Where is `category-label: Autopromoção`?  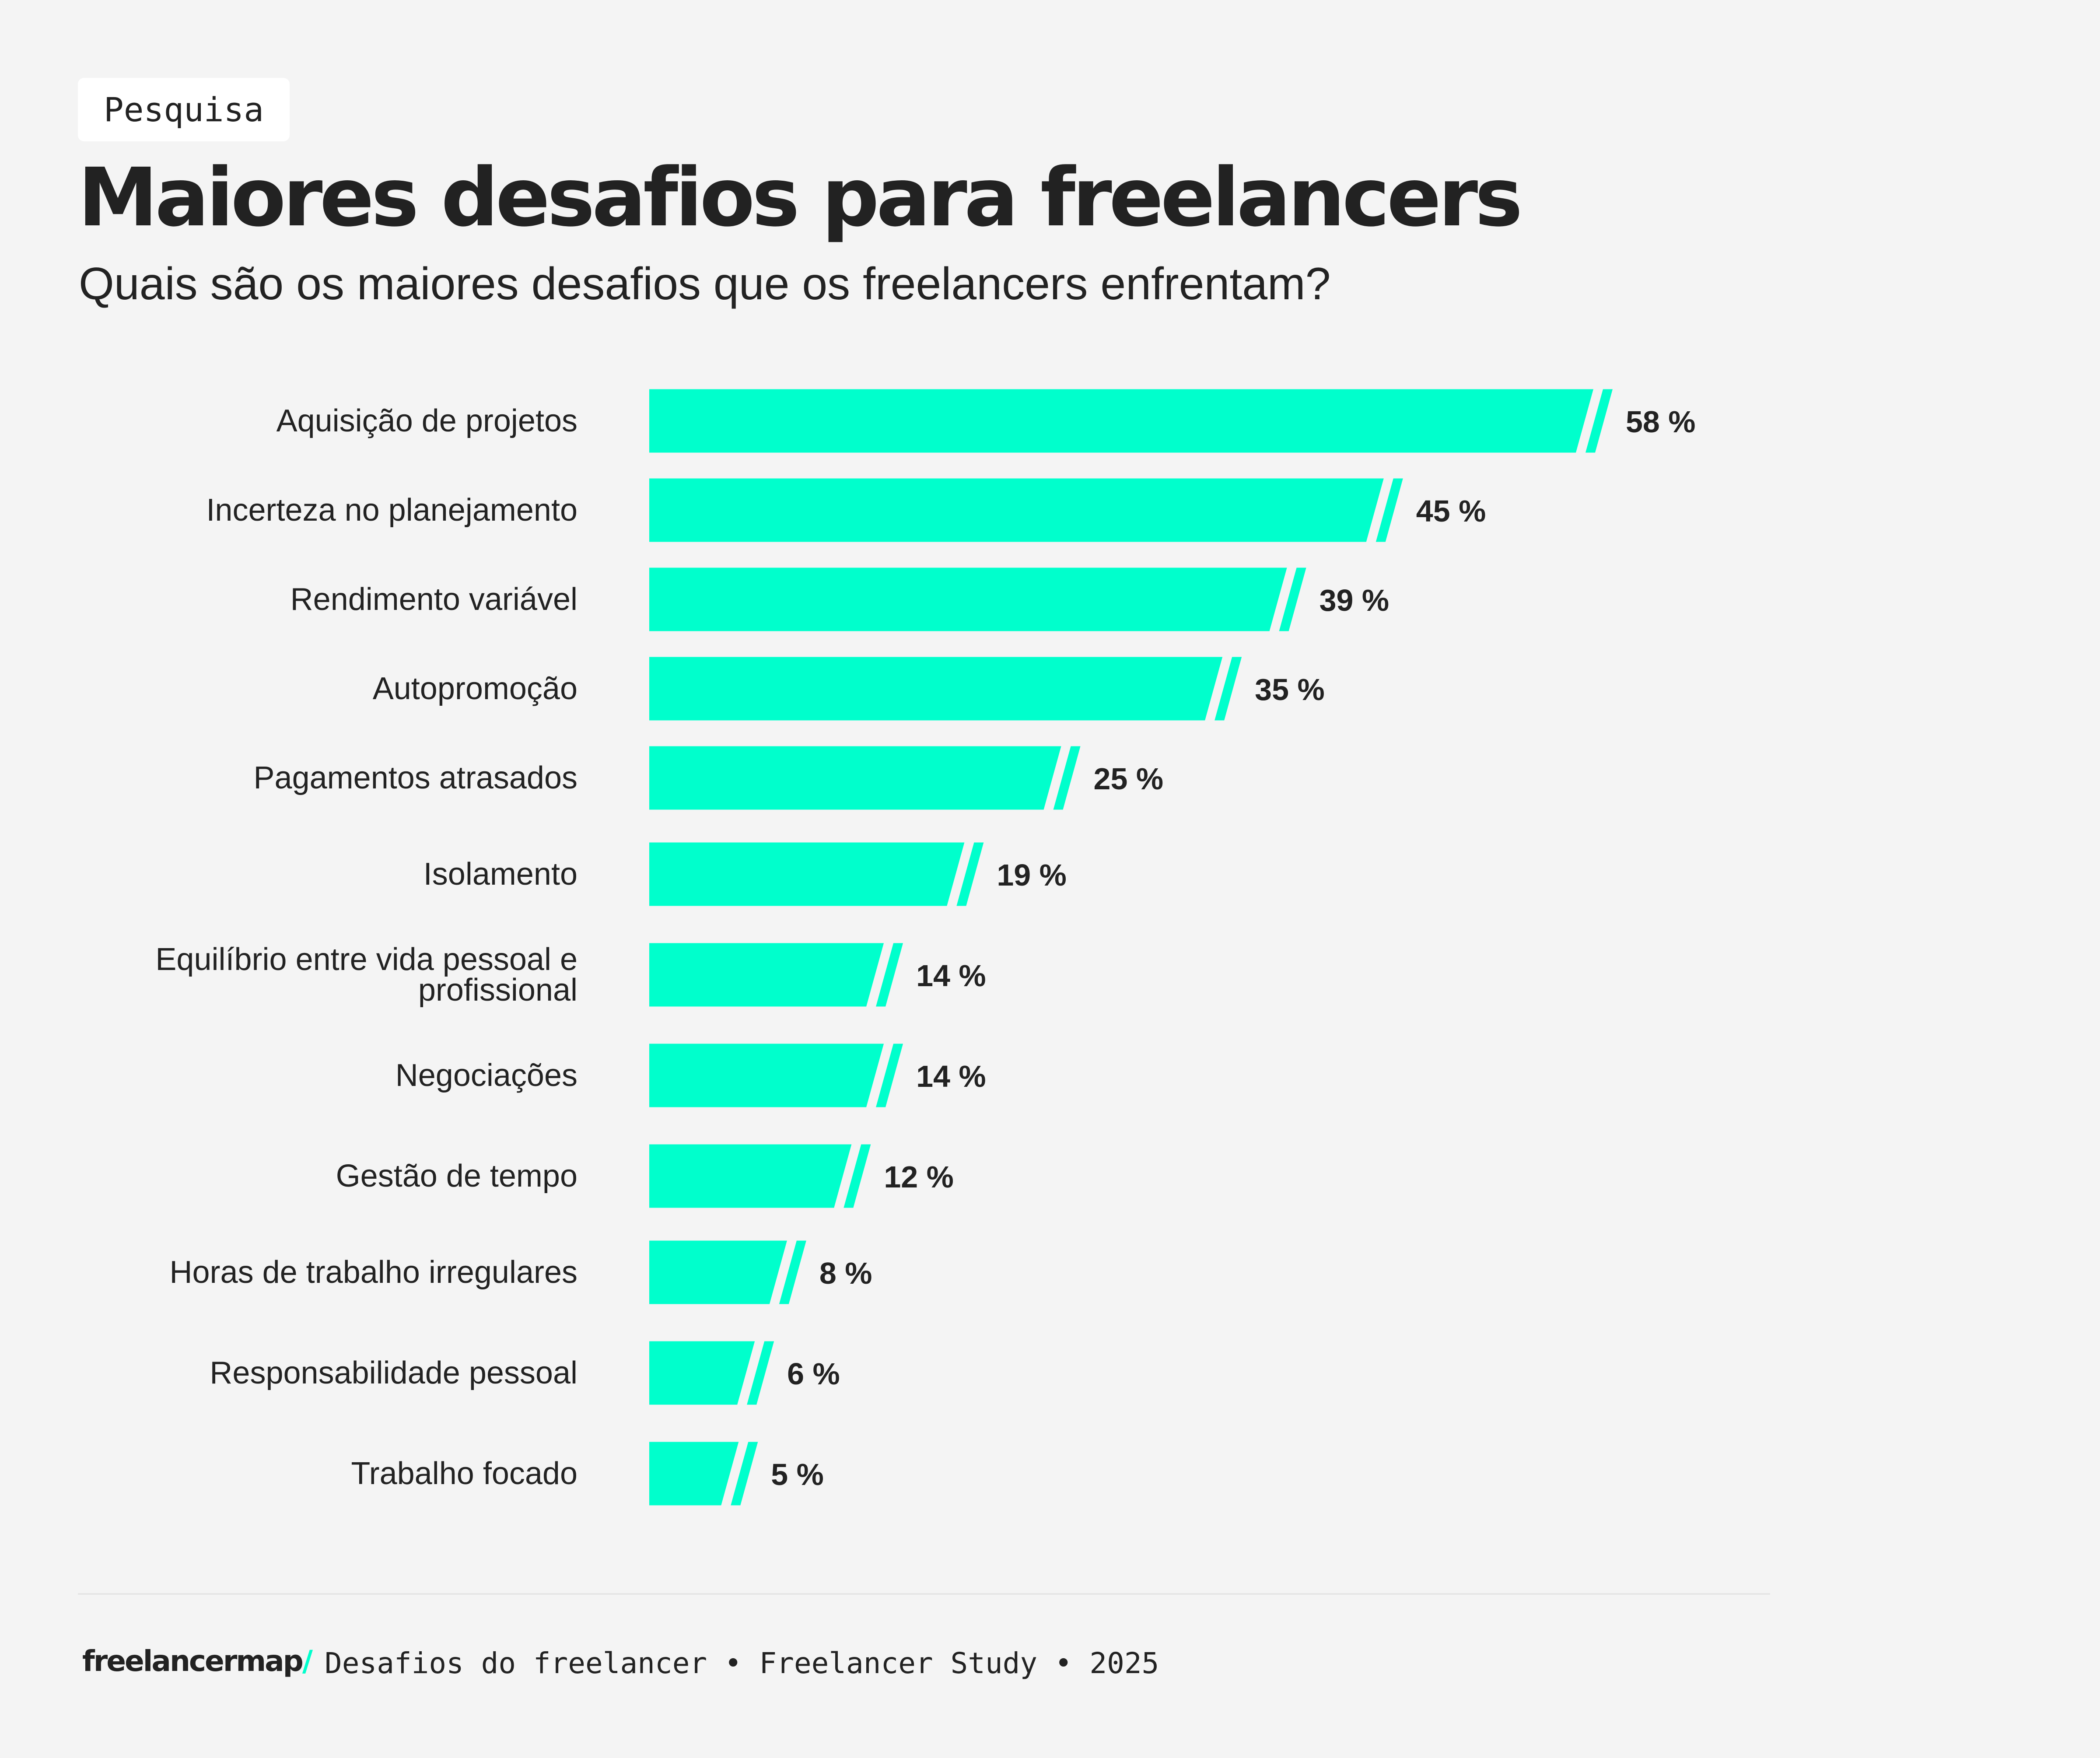
category-label: Autopromoção is located at coordinates (475, 688).